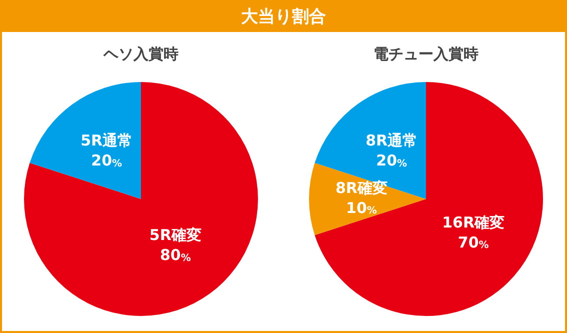 The width and height of the screenshot is (567, 333). I want to click on chart-title: 電チュー入賞時, so click(426, 53).